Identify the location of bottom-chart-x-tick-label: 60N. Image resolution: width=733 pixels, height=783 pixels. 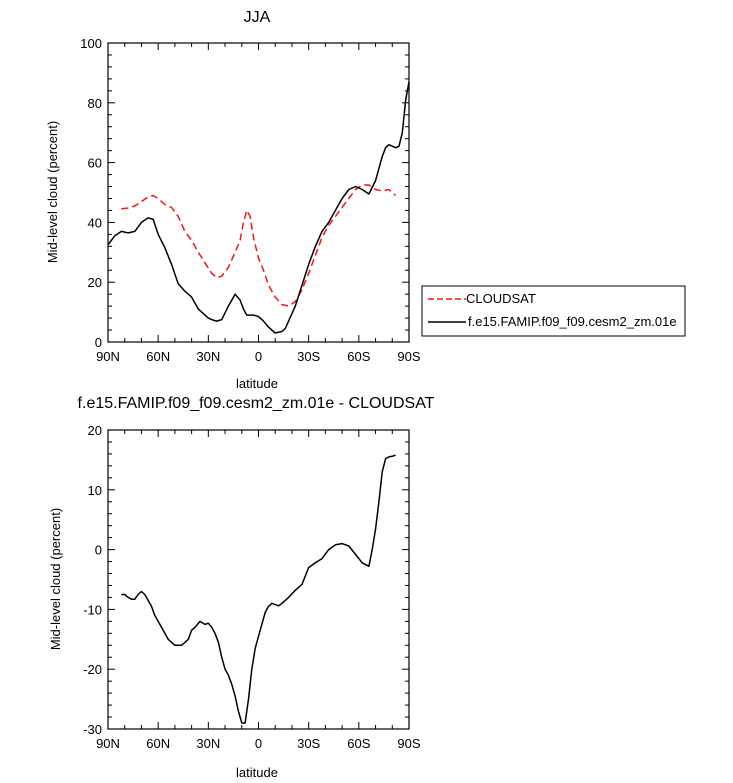
(158, 743).